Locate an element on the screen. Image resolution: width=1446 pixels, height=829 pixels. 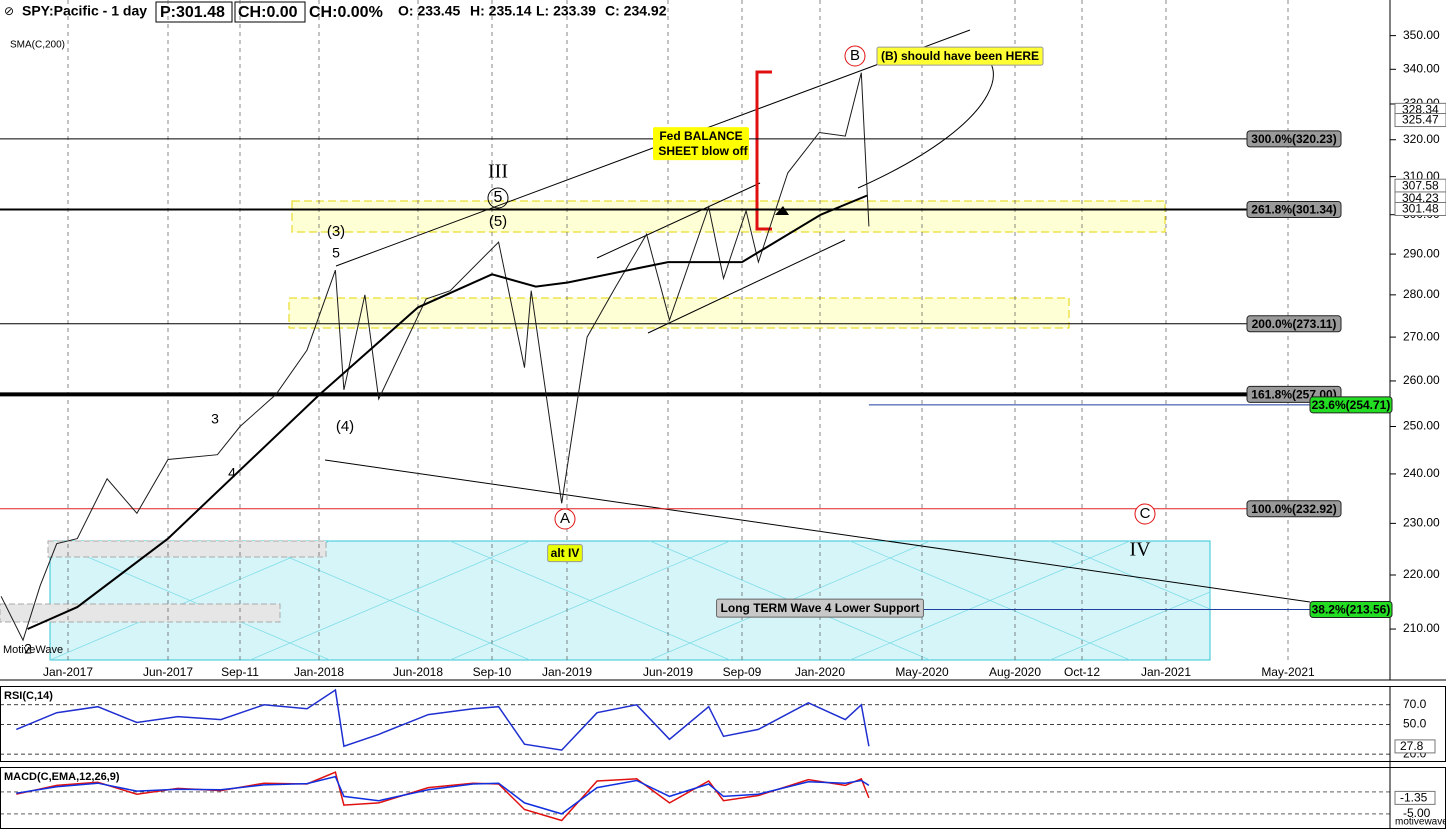
y-tick-label: 340.00 is located at coordinates (1421, 68).